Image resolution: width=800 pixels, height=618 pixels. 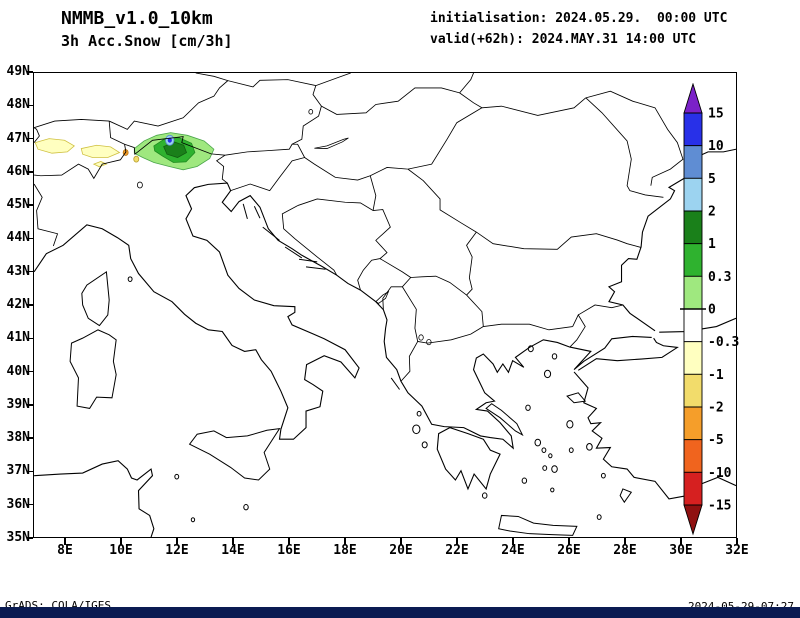 I want to click on lake-ohrid, so click(x=421, y=337).